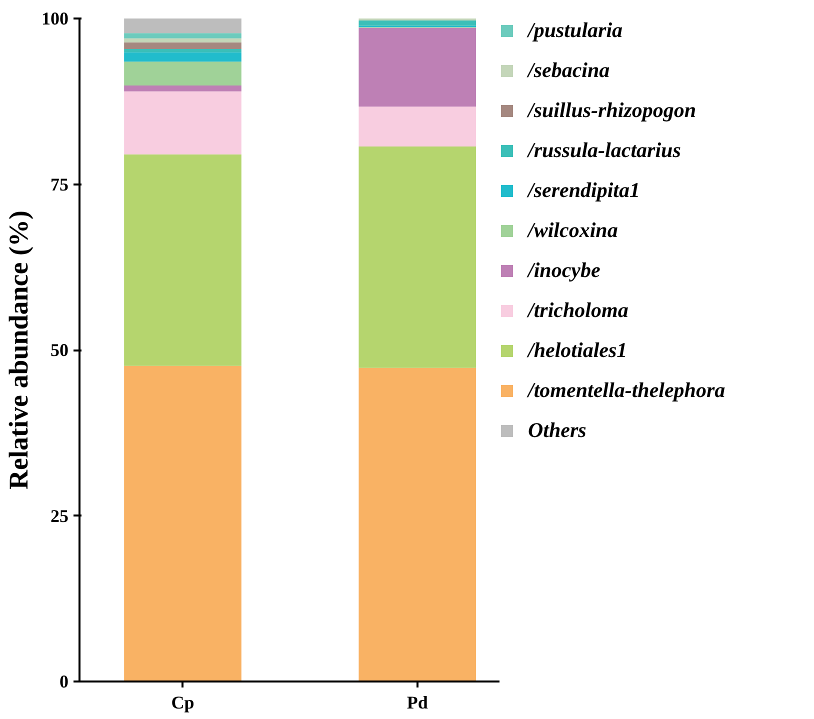 This screenshot has height=719, width=814. What do you see at coordinates (584, 190) in the screenshot?
I see `legend-label: /serendipita1` at bounding box center [584, 190].